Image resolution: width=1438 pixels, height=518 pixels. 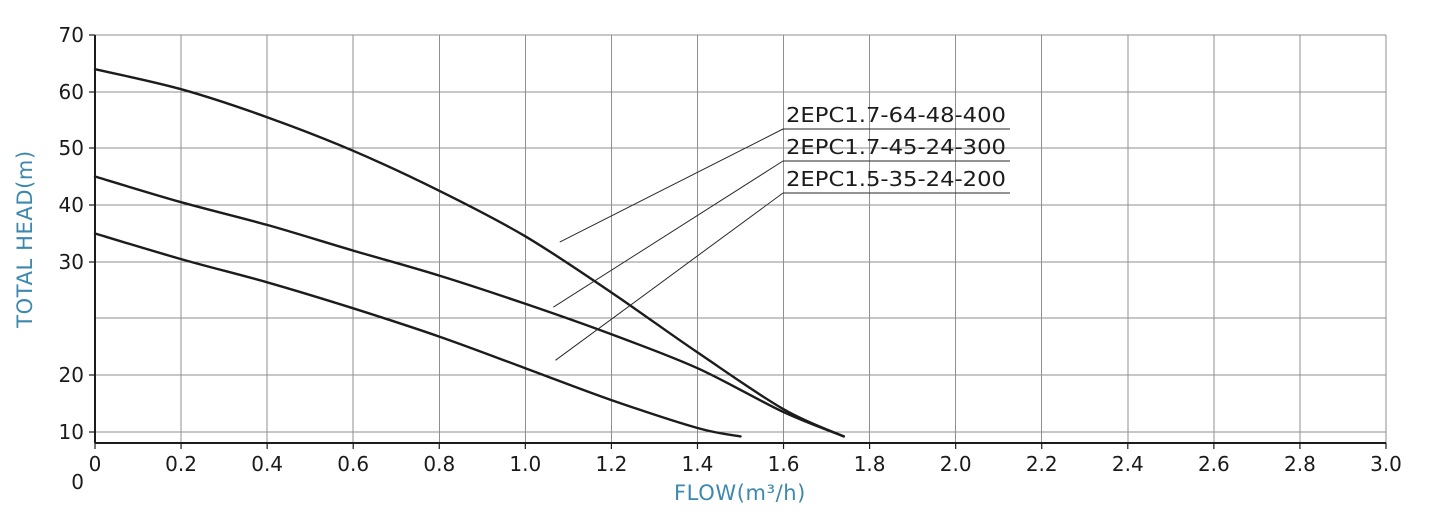 I want to click on x-tick-label: 0, so click(x=95, y=464).